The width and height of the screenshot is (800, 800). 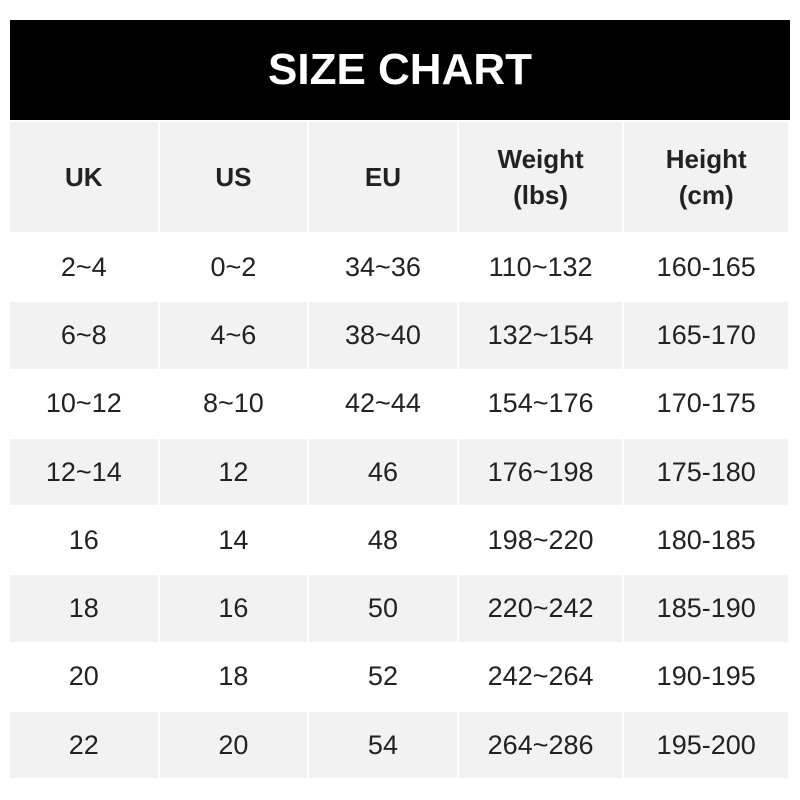 I want to click on cell-uk: 2~4, so click(x=83, y=266).